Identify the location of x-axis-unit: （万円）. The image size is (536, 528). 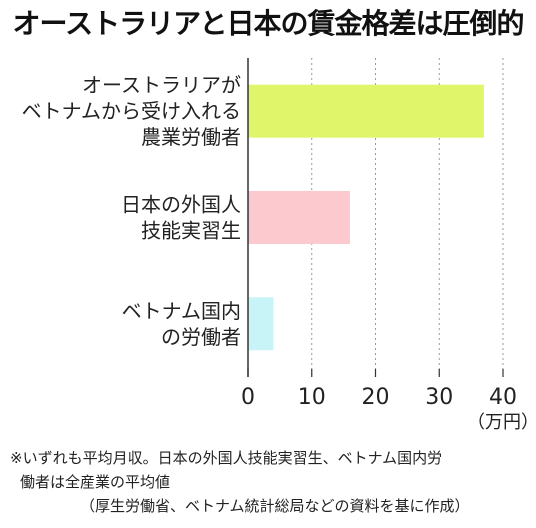
(501, 422).